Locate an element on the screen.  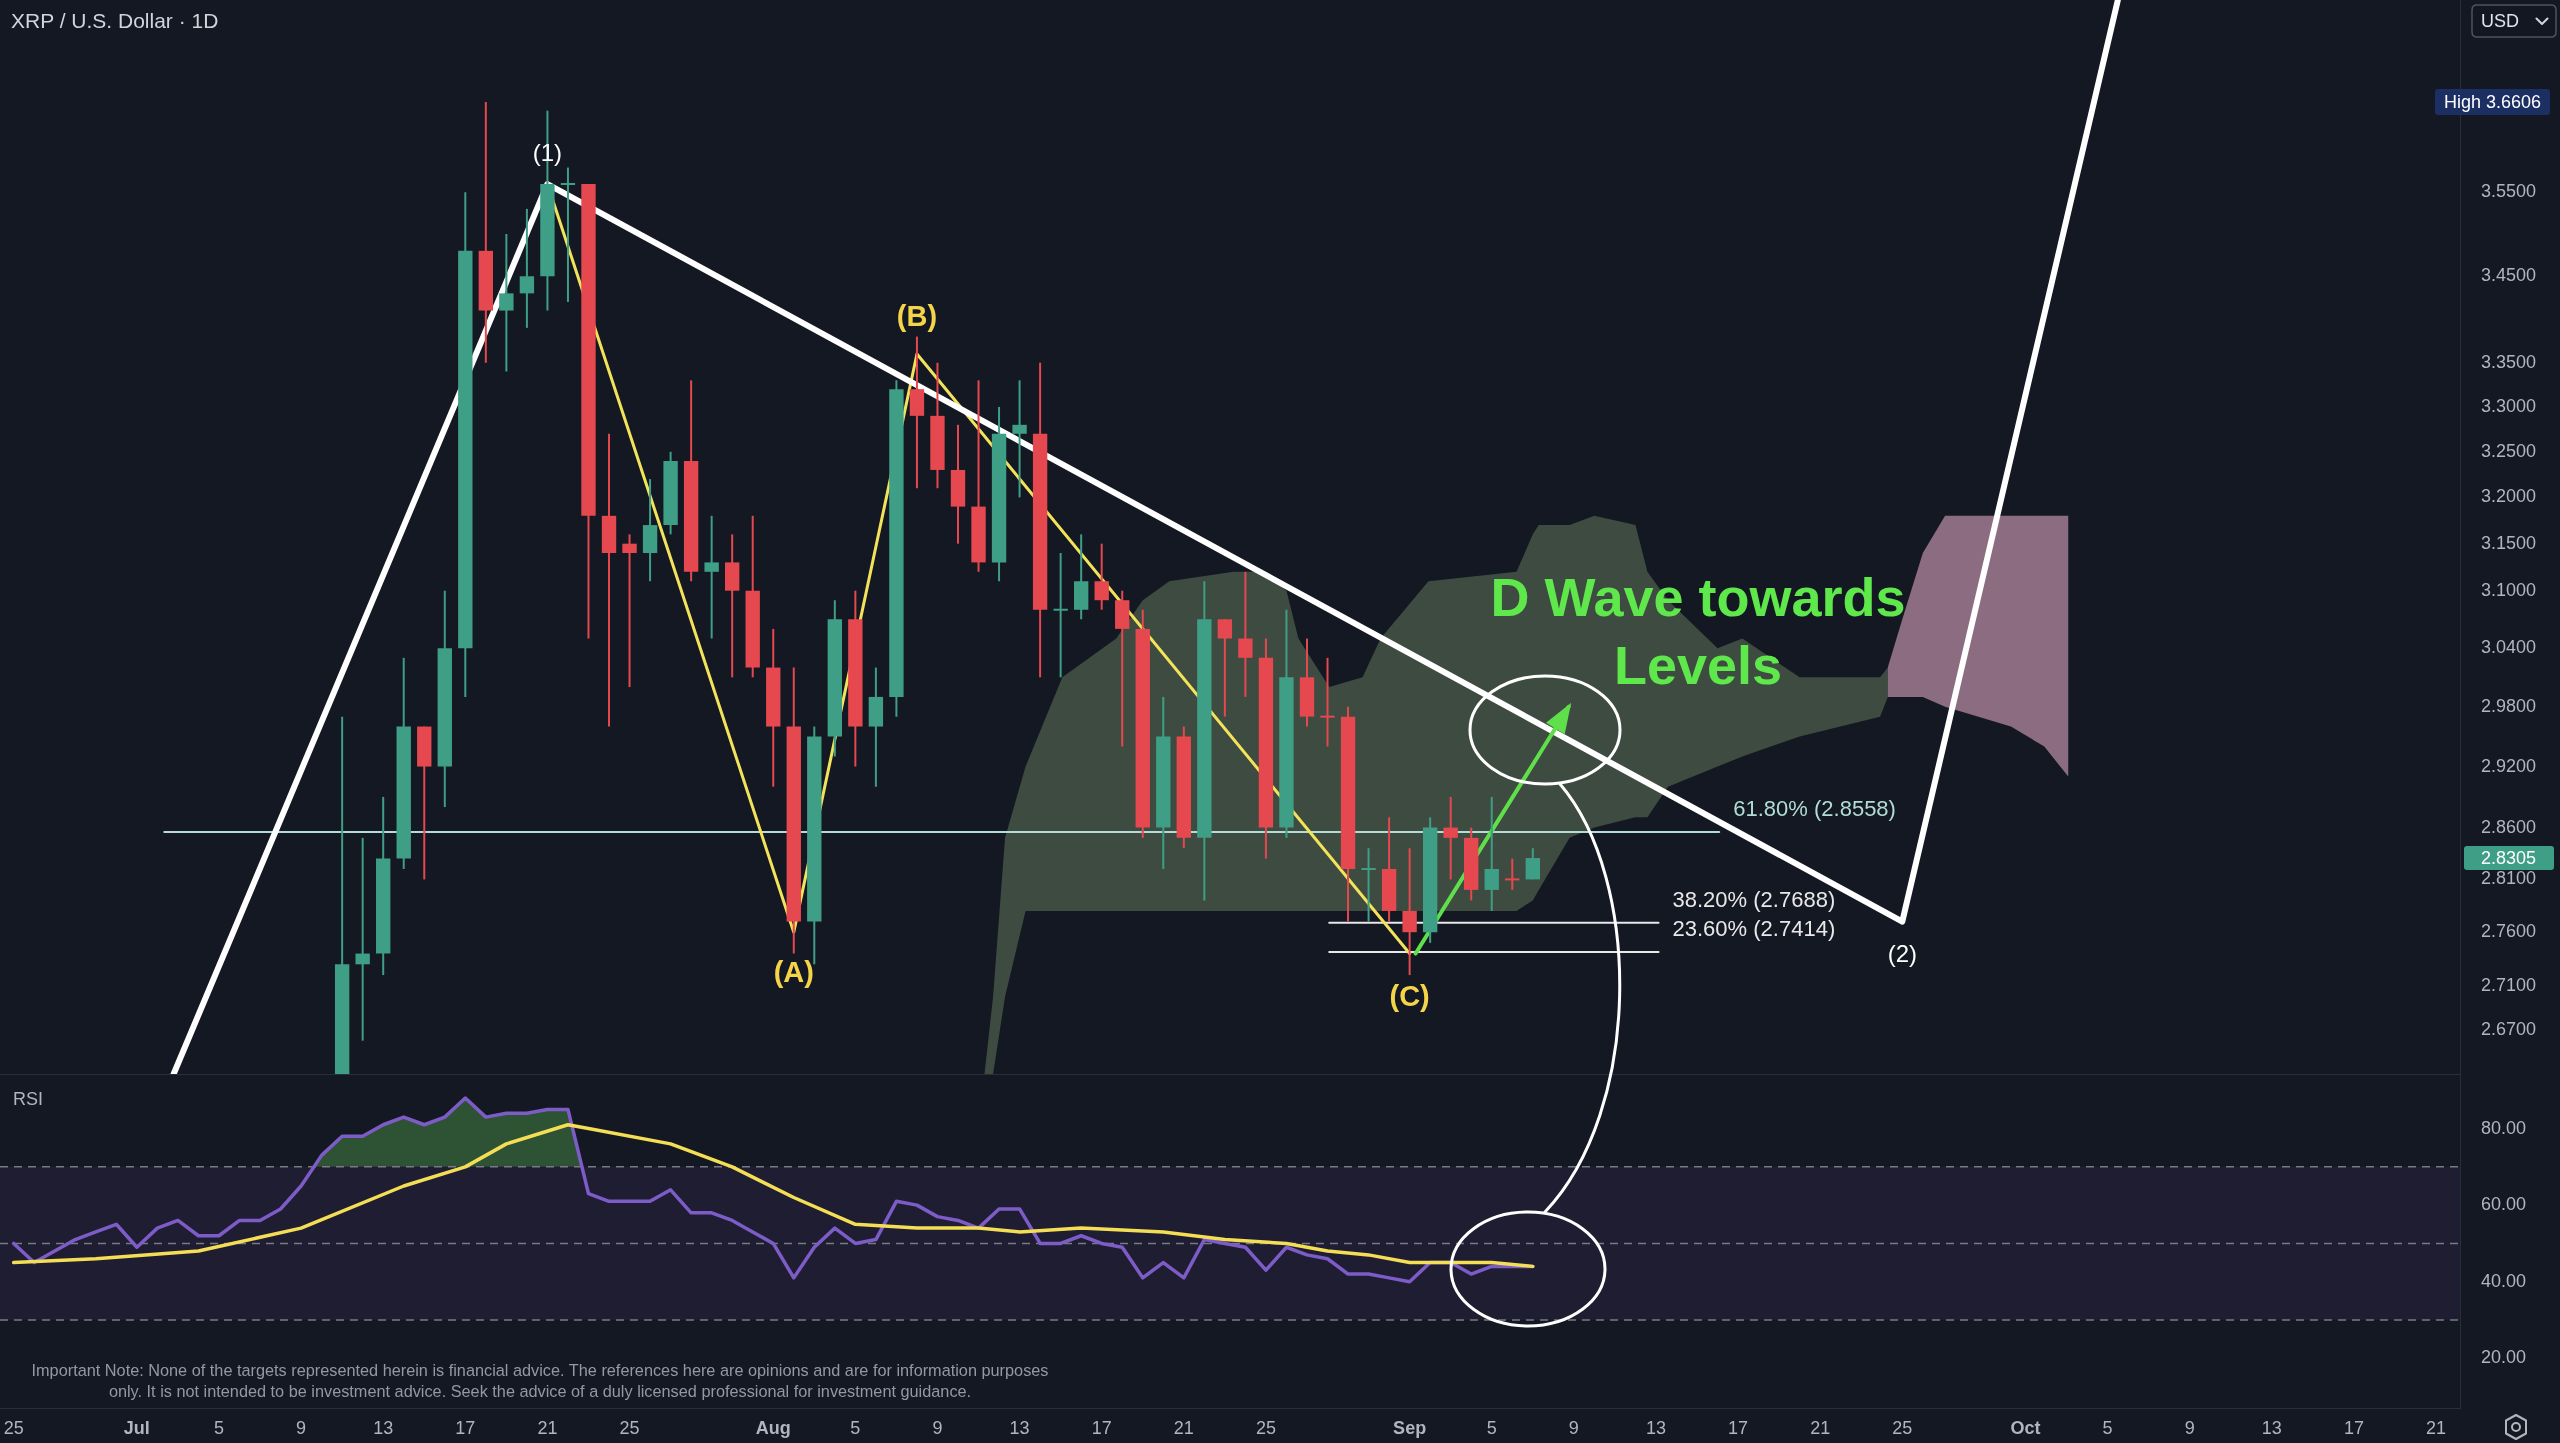
annotation: D Wave towards Levels is located at coordinates (1698, 630).